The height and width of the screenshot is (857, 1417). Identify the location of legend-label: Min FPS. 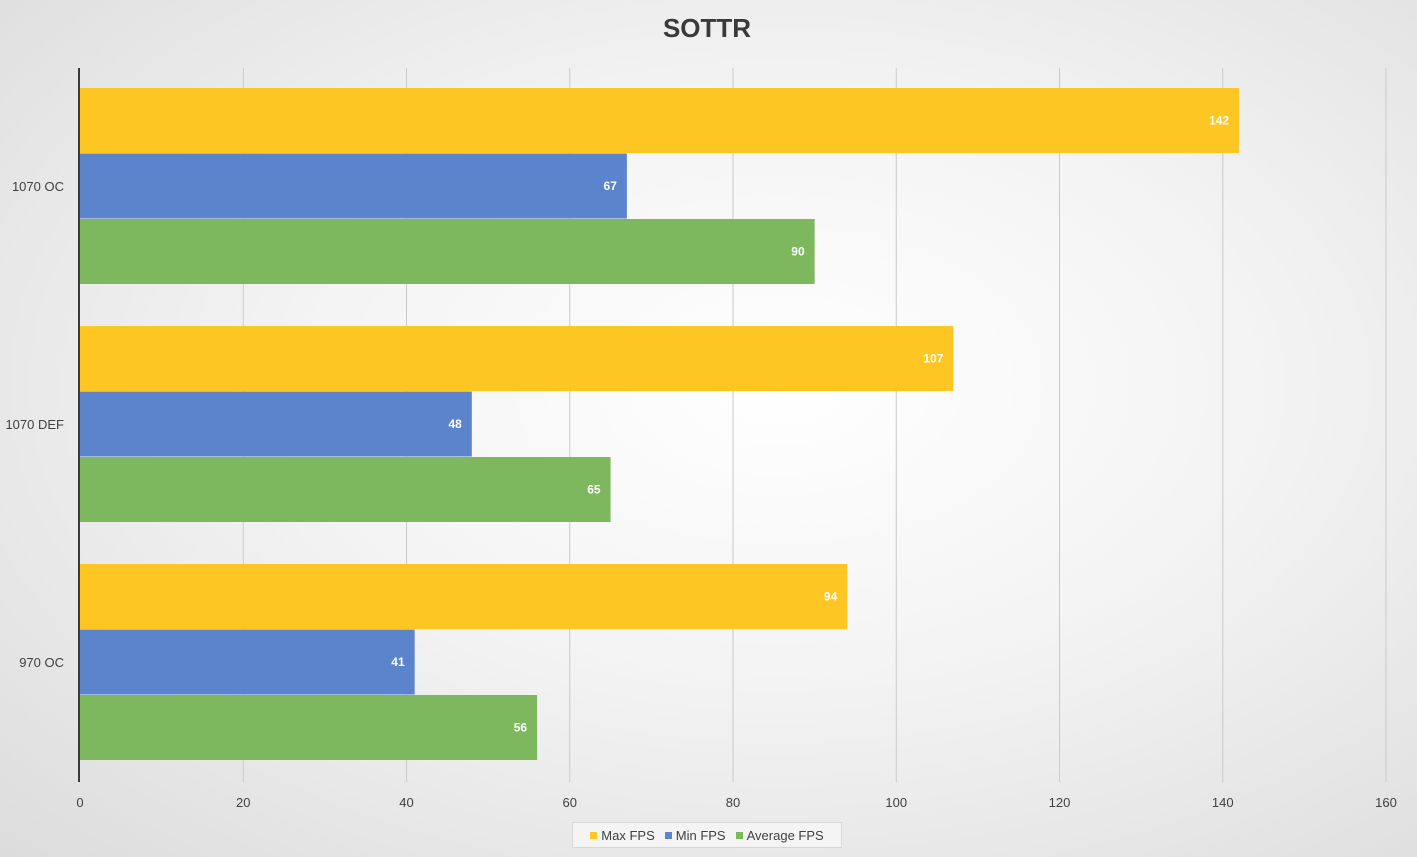
(700, 835).